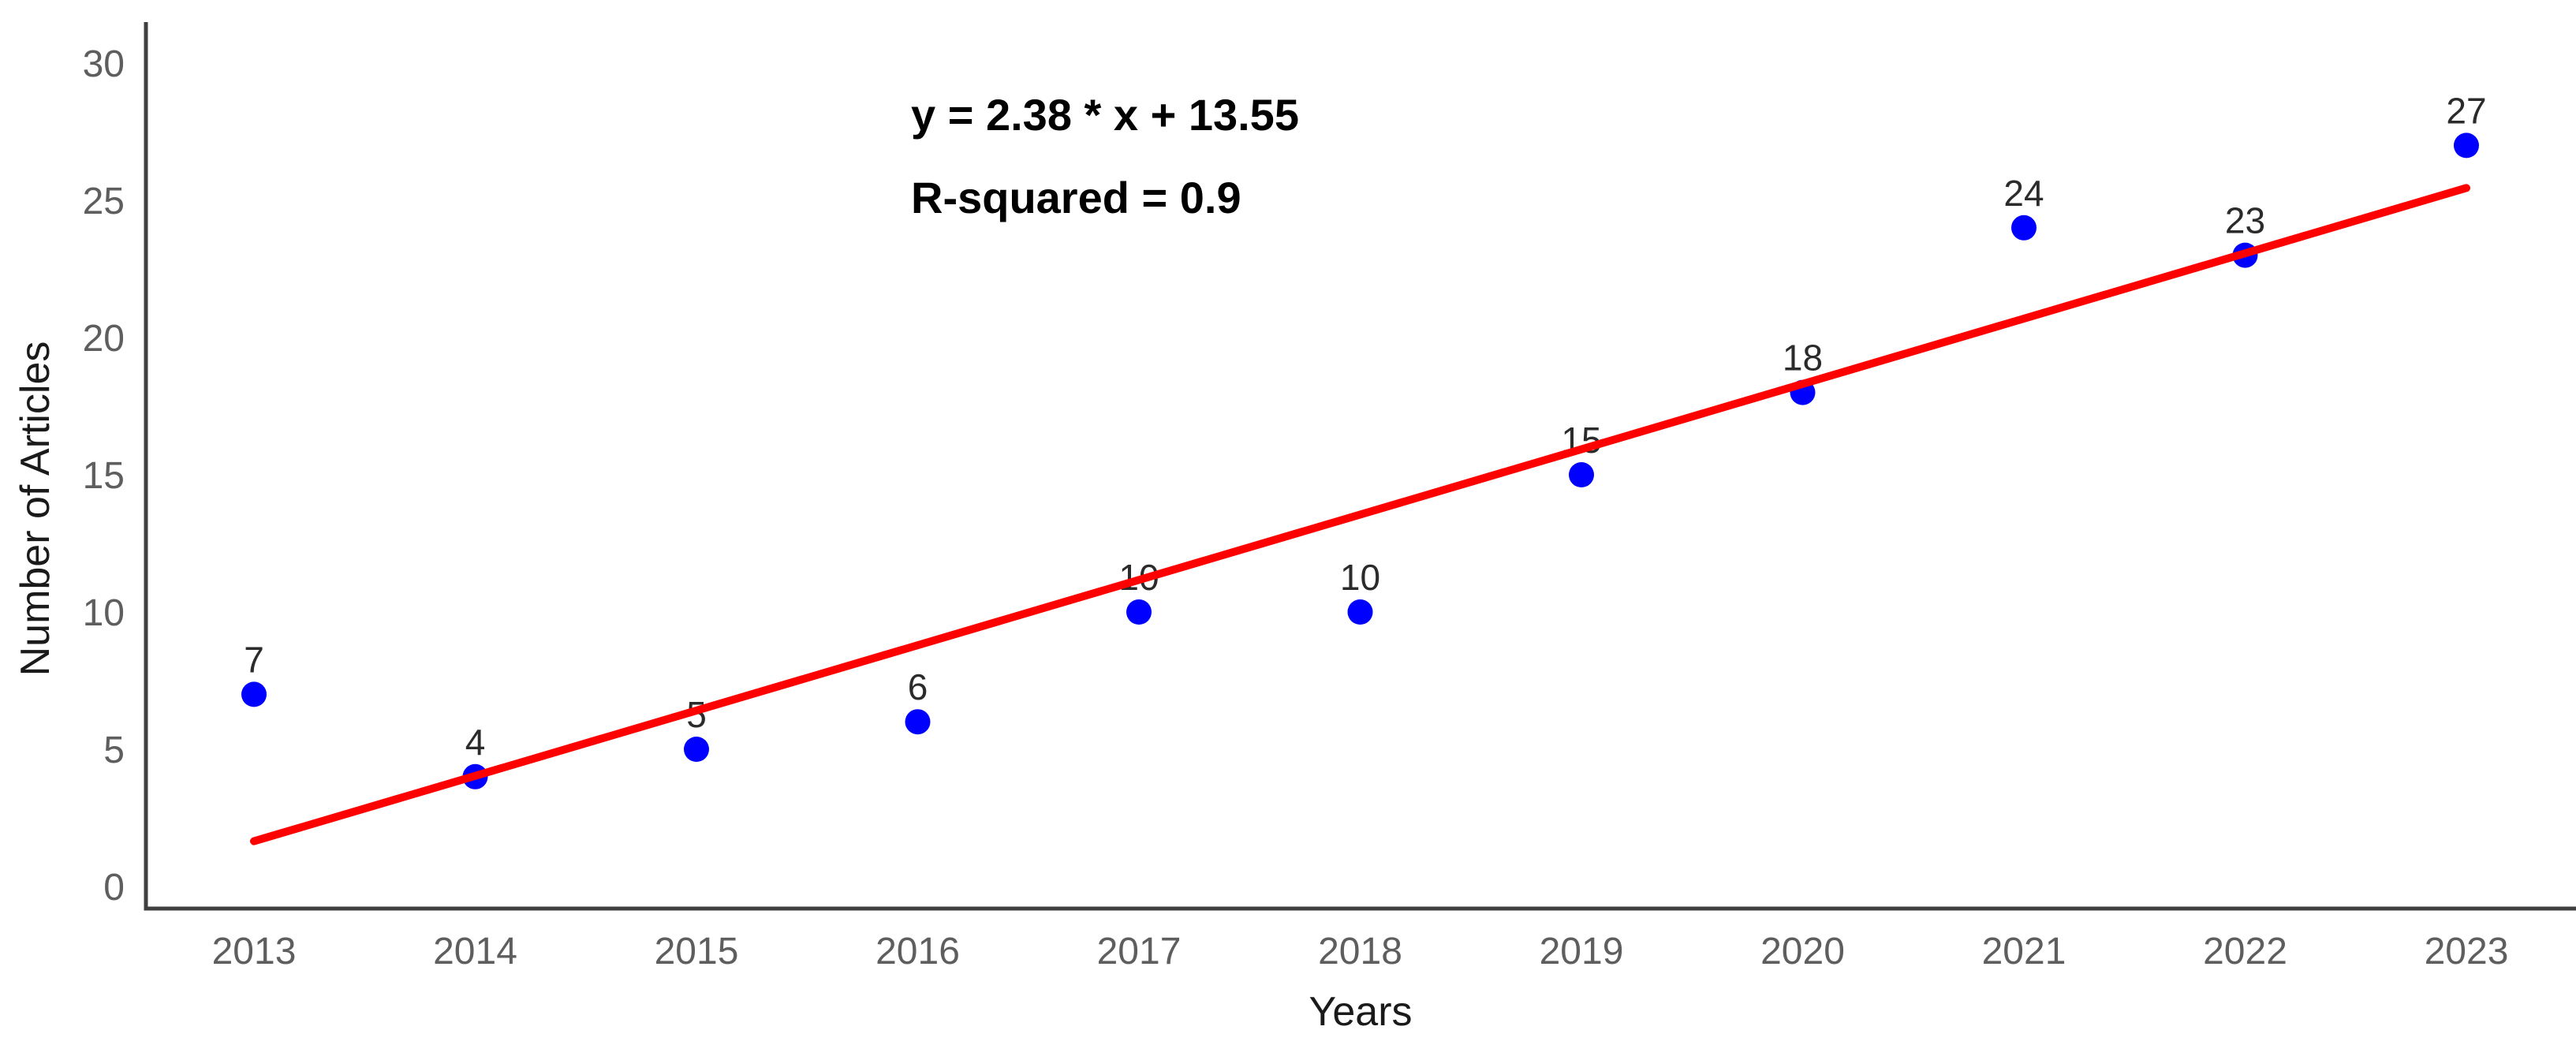  I want to click on x-tick-label: 2020, so click(1802, 952).